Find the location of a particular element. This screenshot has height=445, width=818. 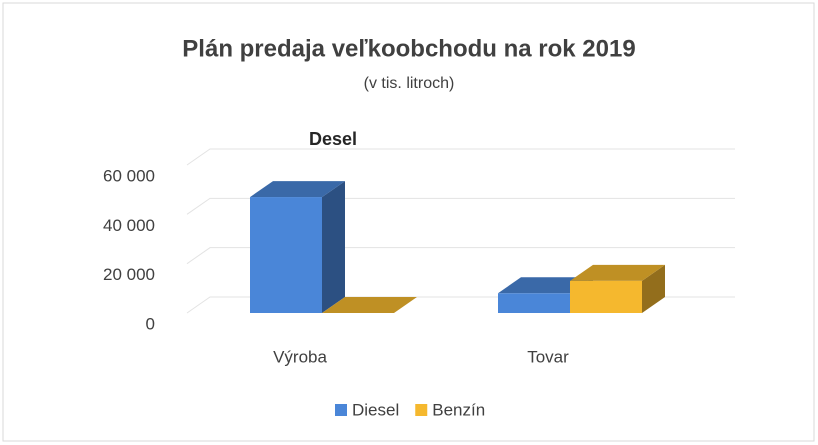

chart-title: Plán predaja veľkoobchodu na rok 2019 is located at coordinates (408, 48).